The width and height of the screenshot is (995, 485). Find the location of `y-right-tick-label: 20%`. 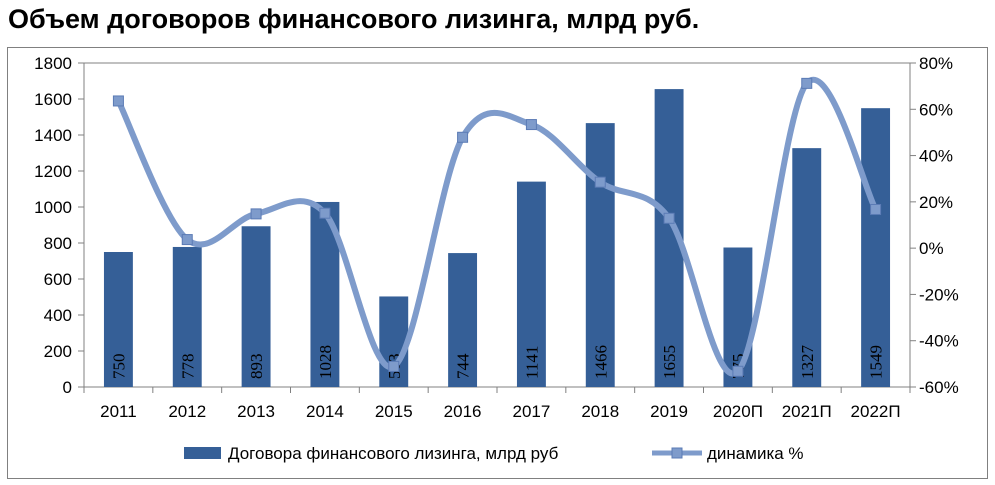

y-right-tick-label: 20% is located at coordinates (936, 202).